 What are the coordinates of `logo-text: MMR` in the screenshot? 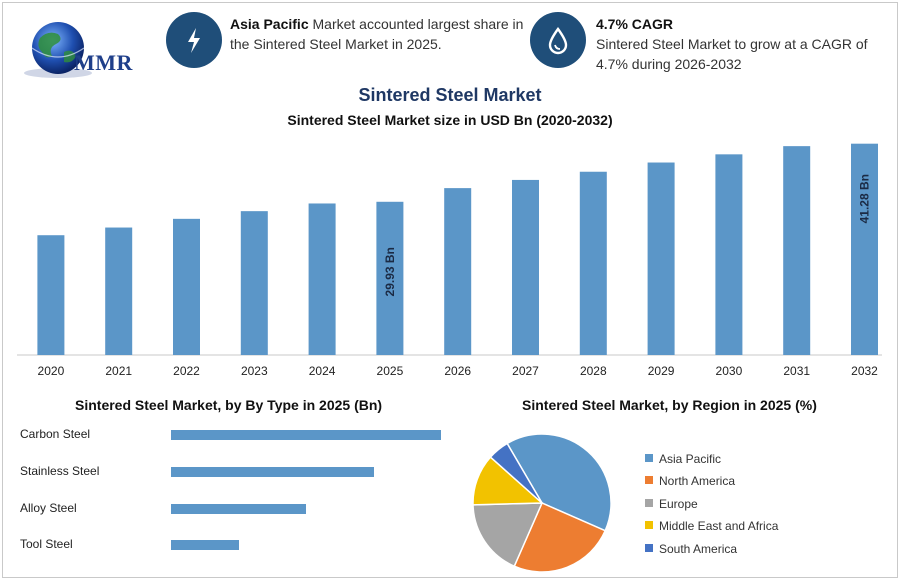 It's located at (103, 62).